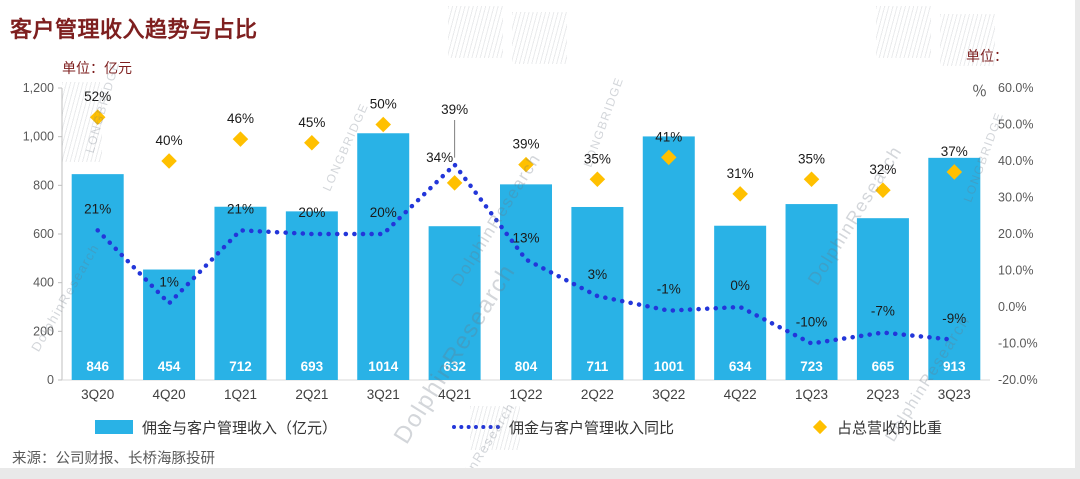 The height and width of the screenshot is (479, 1080). What do you see at coordinates (597, 293) in the screenshot?
I see `bar-2Q22` at bounding box center [597, 293].